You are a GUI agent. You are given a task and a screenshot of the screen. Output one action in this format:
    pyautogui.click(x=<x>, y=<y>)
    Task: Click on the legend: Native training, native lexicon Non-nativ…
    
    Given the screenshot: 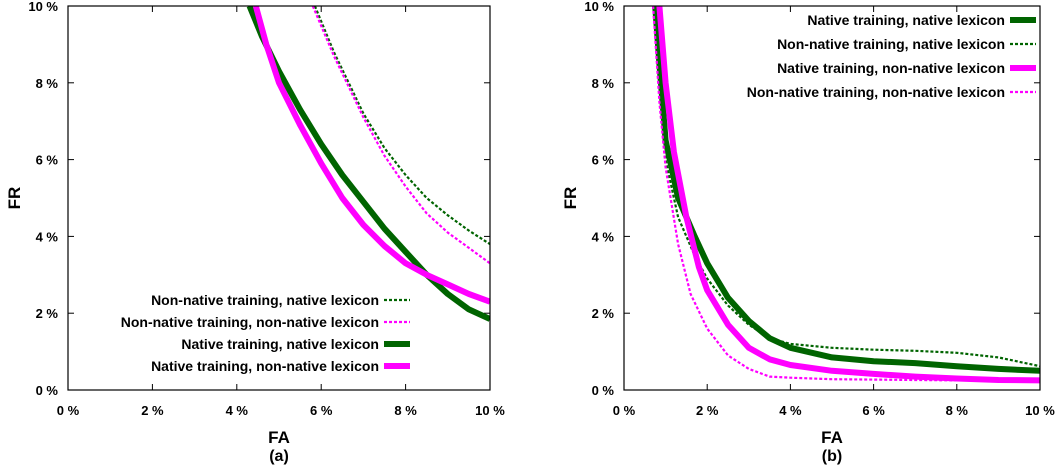 What is the action you would take?
    pyautogui.click(x=891, y=56)
    